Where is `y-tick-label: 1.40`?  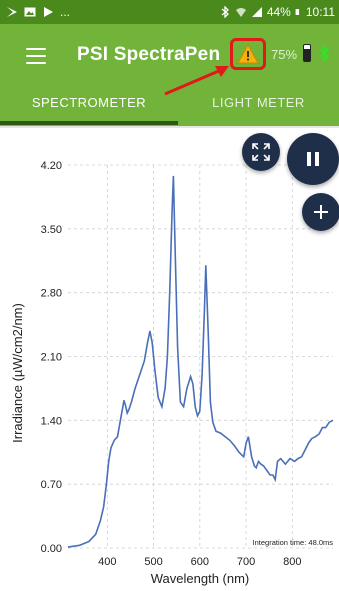
y-tick-label: 1.40 is located at coordinates (51, 421).